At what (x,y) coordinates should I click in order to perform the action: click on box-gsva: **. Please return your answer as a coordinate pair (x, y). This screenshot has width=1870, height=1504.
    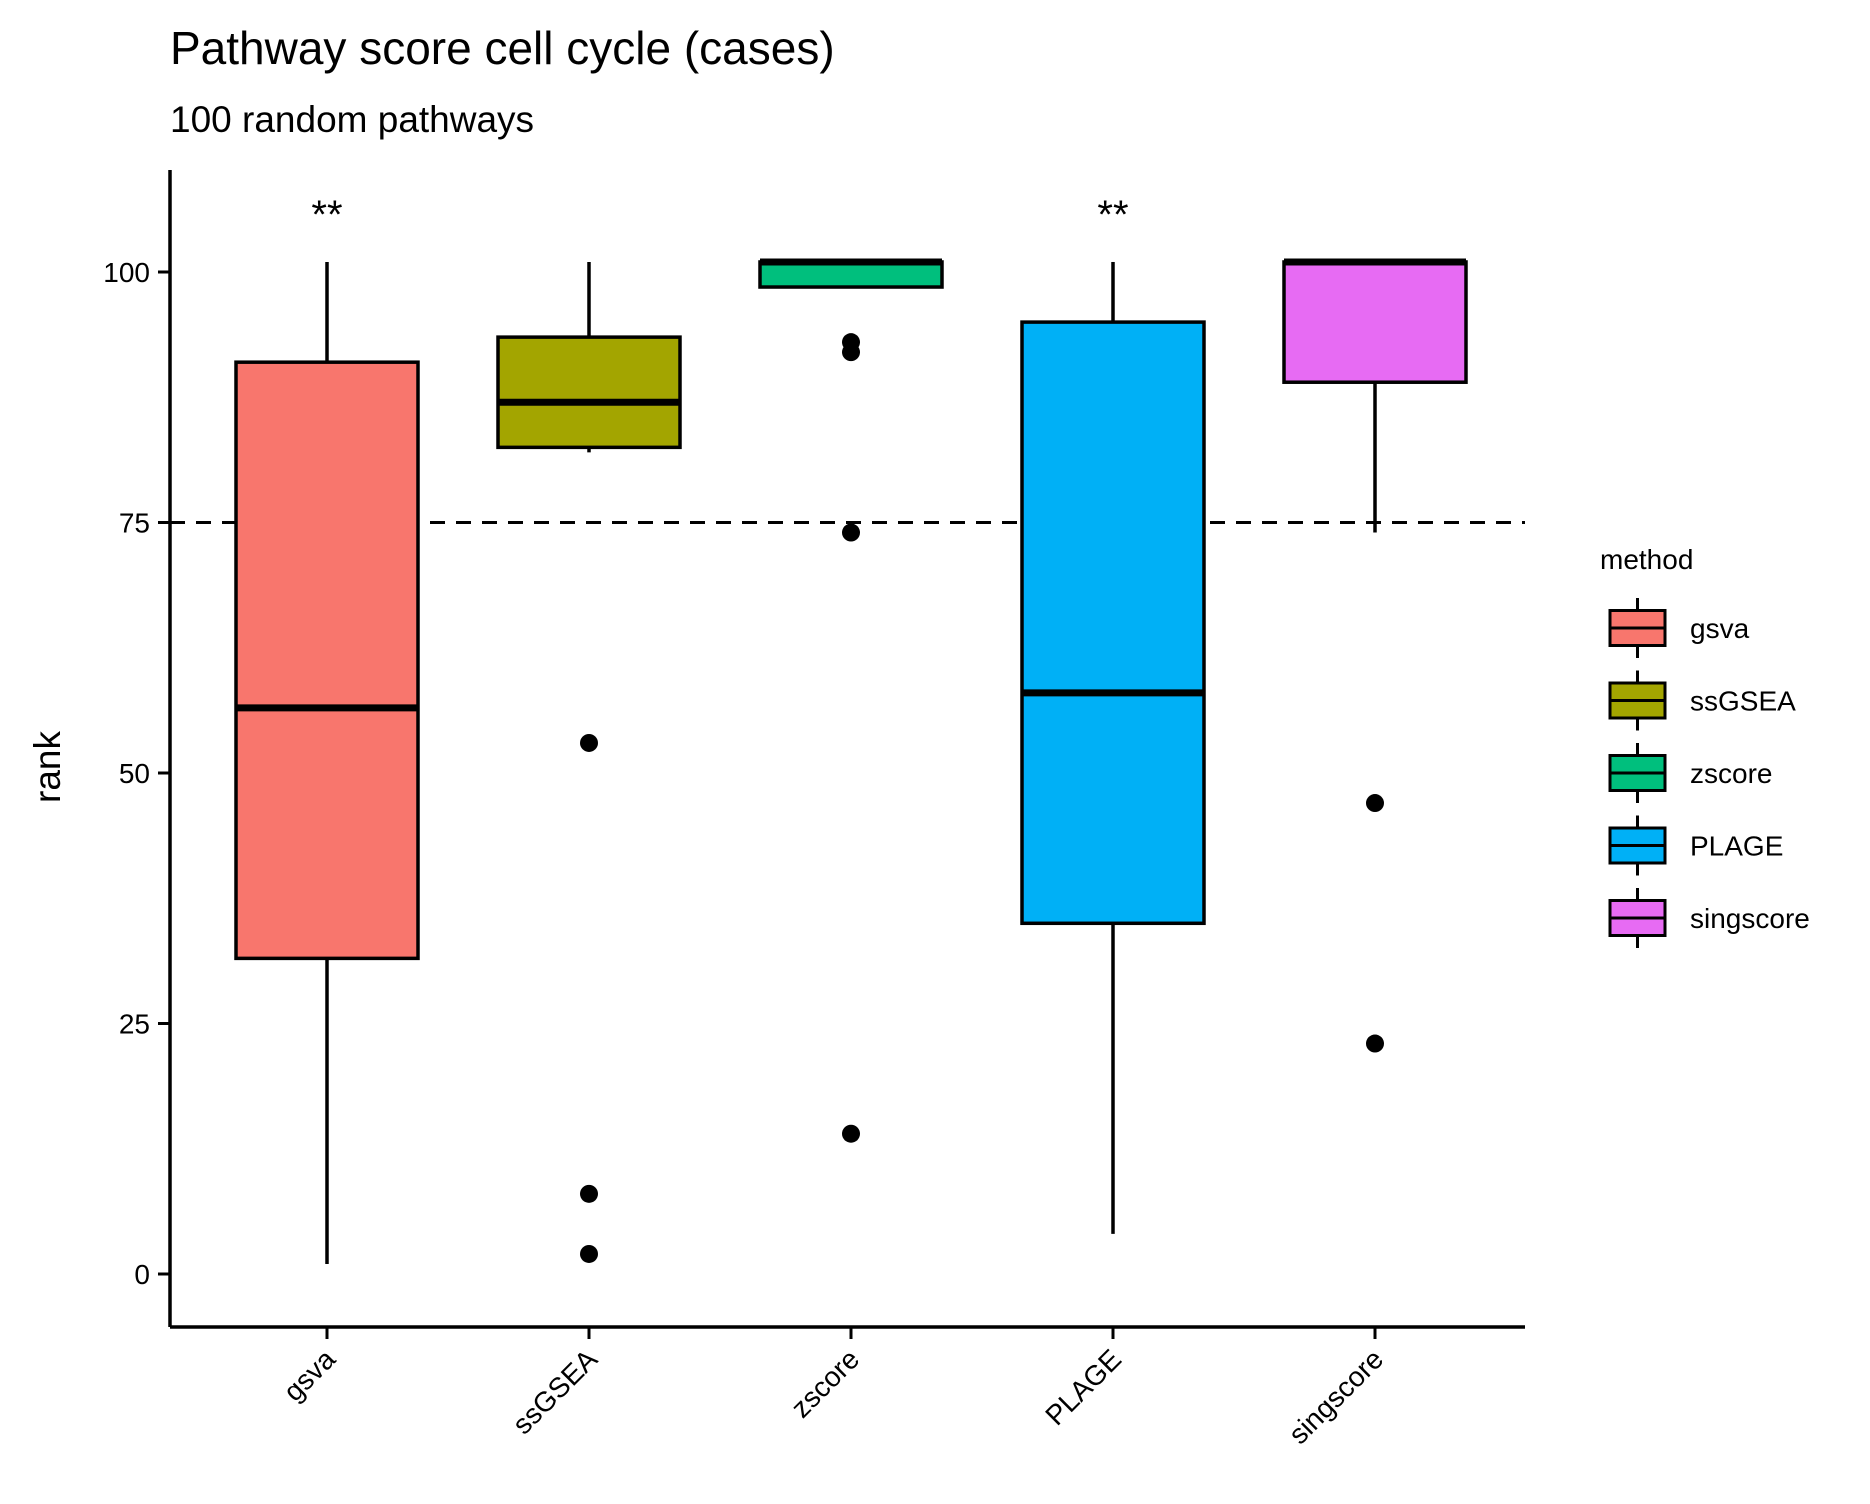
    Looking at the image, I should click on (327, 728).